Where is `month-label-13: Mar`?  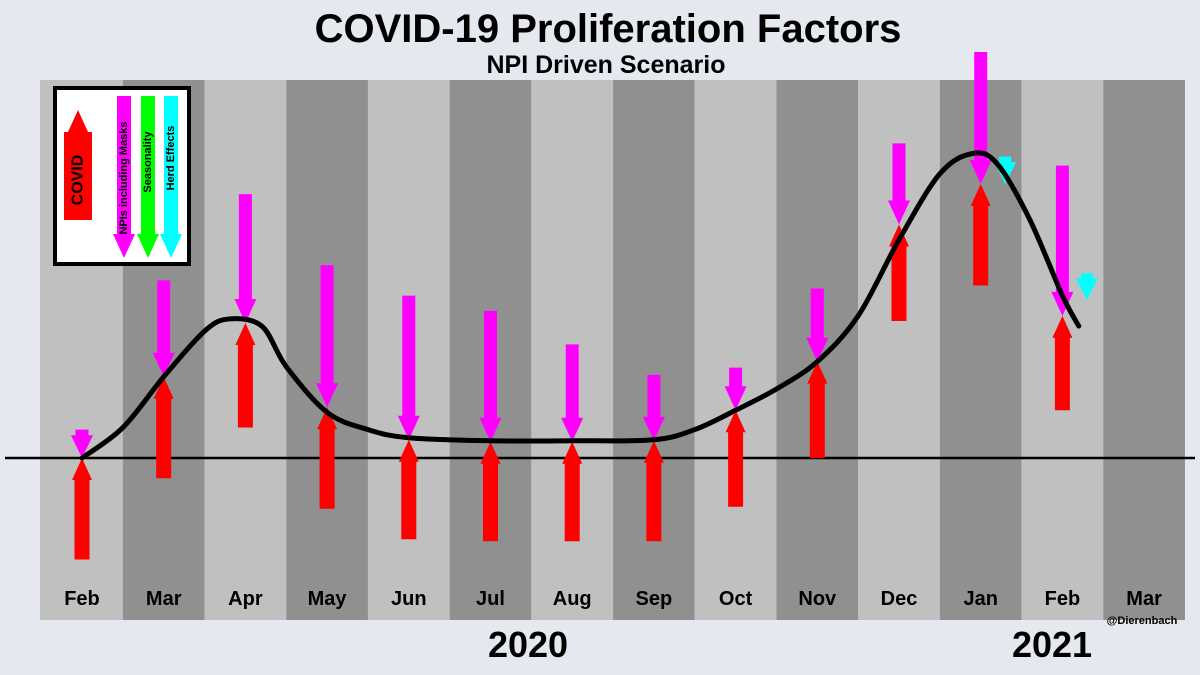
month-label-13: Mar is located at coordinates (1144, 599).